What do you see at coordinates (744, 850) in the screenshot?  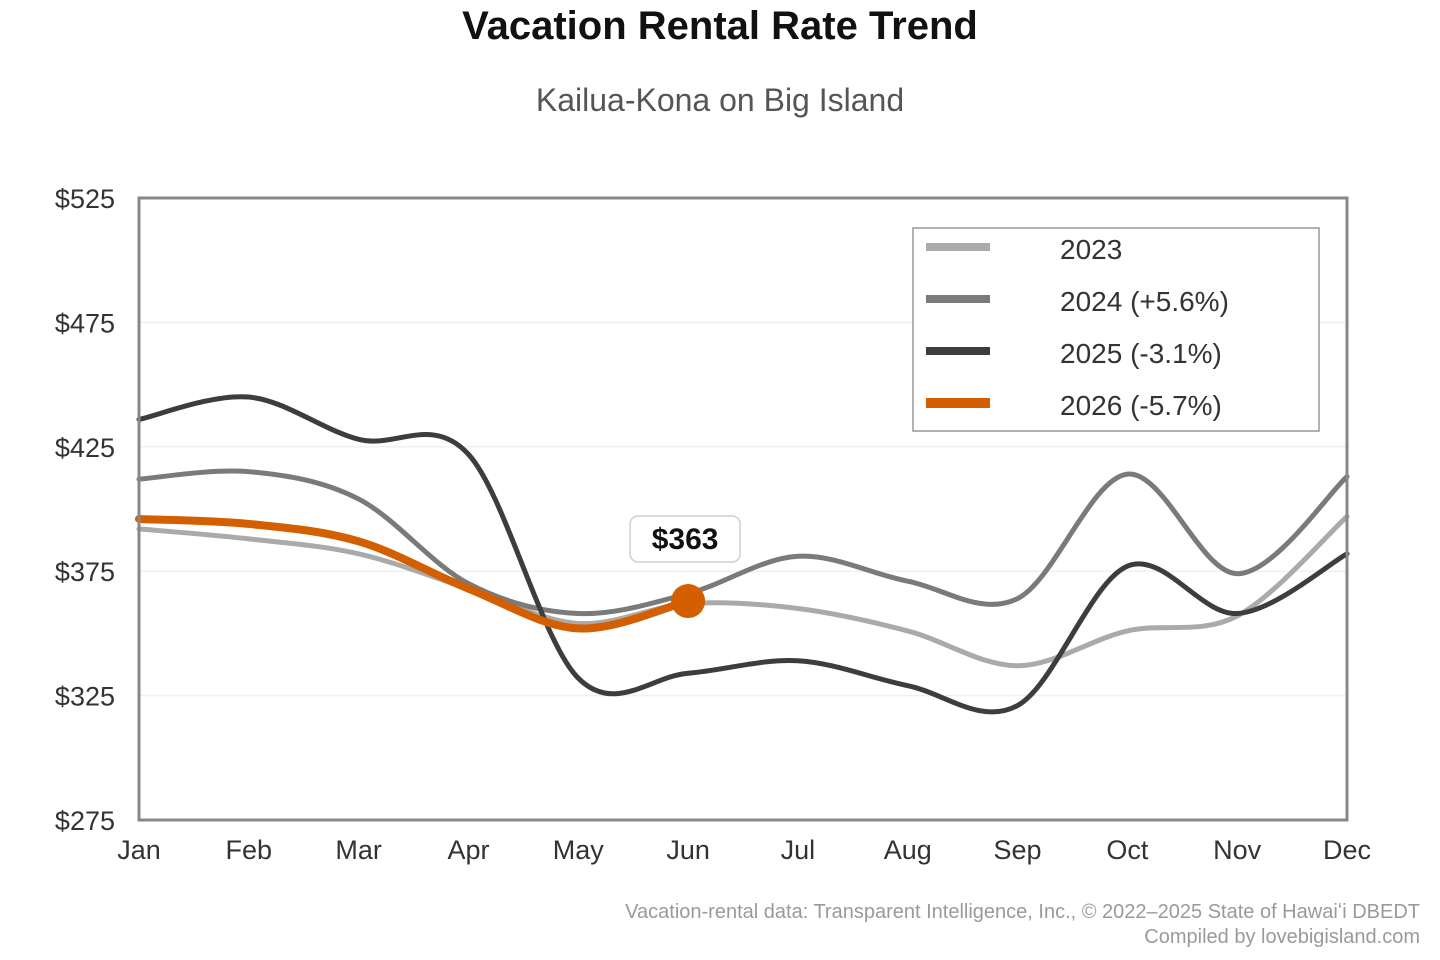 I see `x-axis: Jan Feb Mar Apr May Jun Jul Aug Sep Oct Nov Dec` at bounding box center [744, 850].